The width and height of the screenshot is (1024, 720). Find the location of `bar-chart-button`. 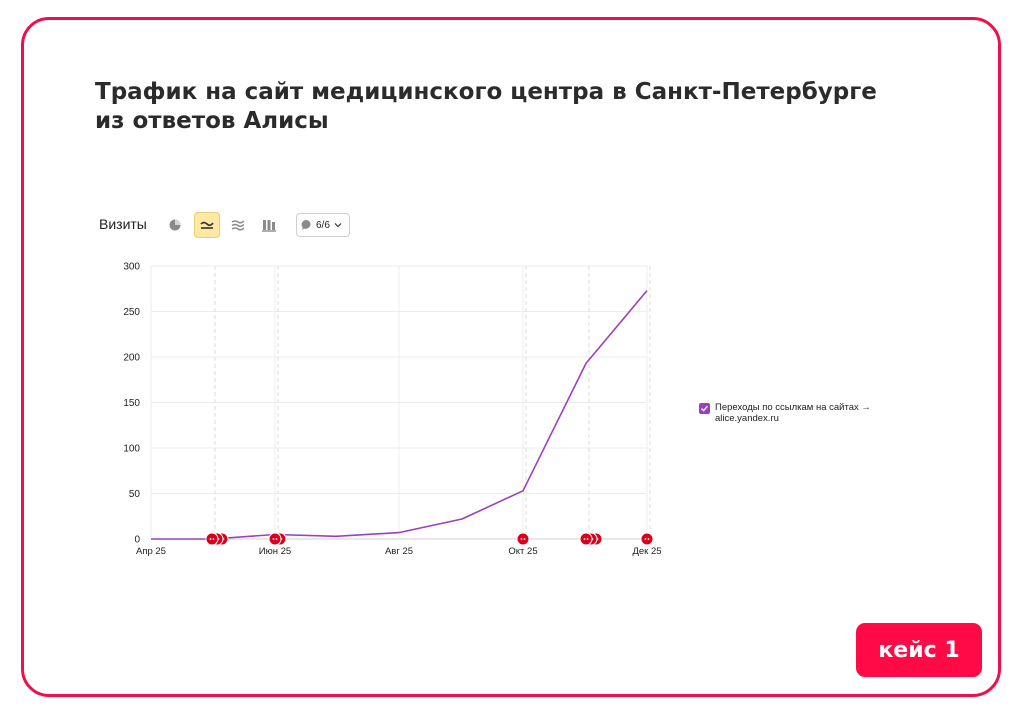

bar-chart-button is located at coordinates (269, 225).